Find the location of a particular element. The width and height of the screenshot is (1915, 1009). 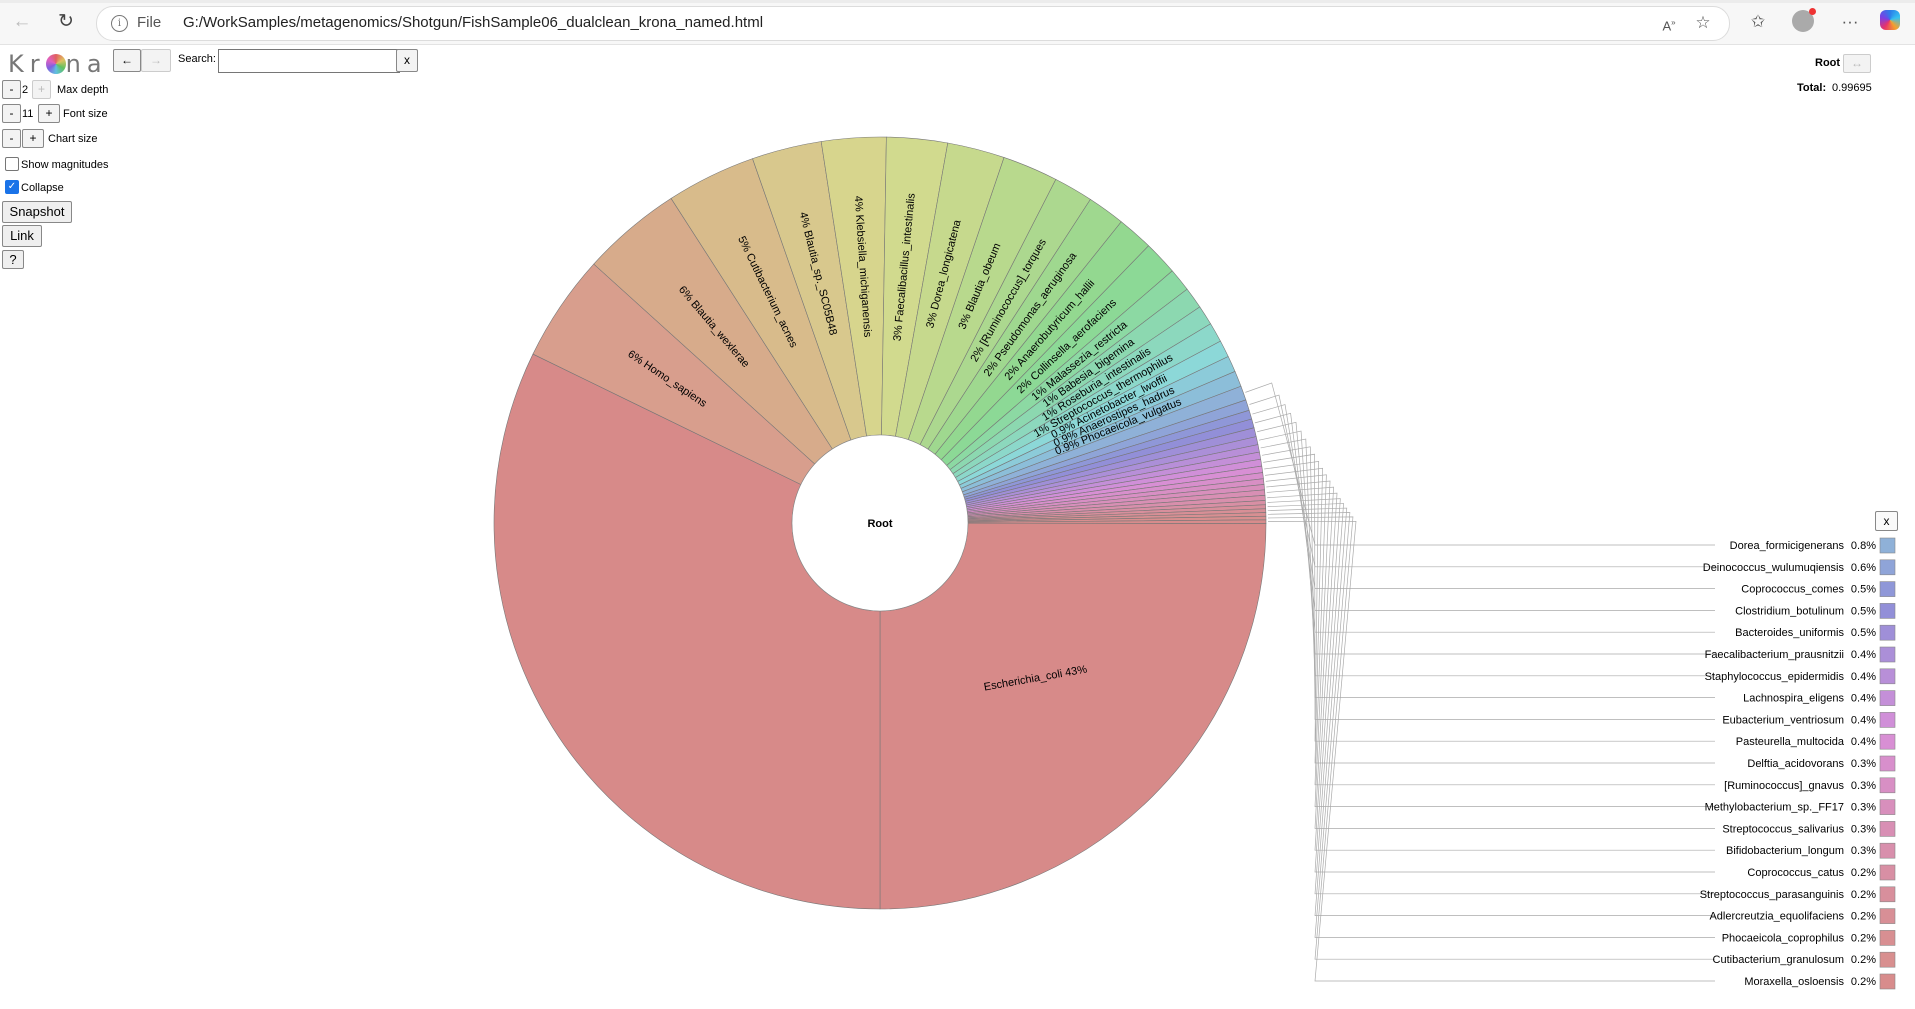

legend-label: Clostridium_botulinum is located at coordinates (1789, 611).